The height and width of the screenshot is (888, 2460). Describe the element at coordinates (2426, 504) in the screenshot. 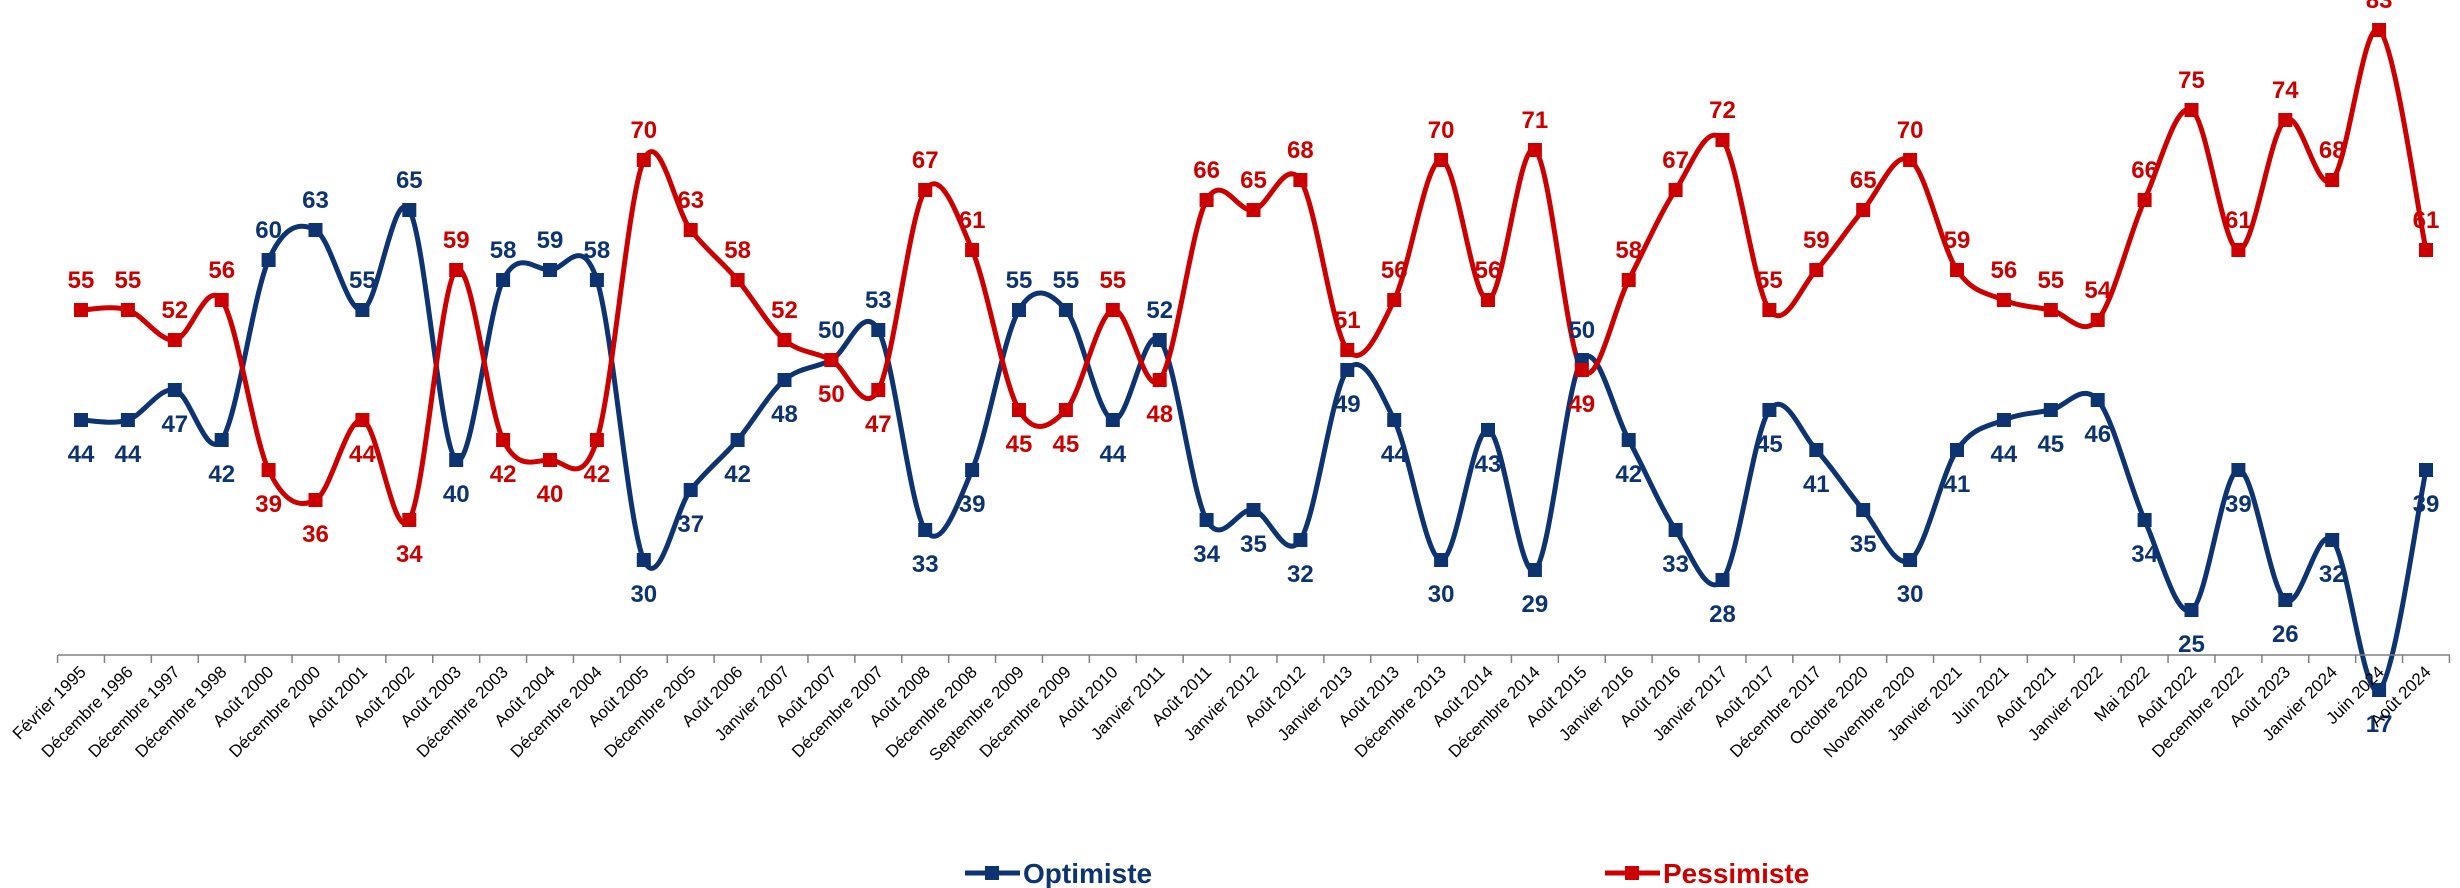

I see `data-label-optimiste: 39` at that location.